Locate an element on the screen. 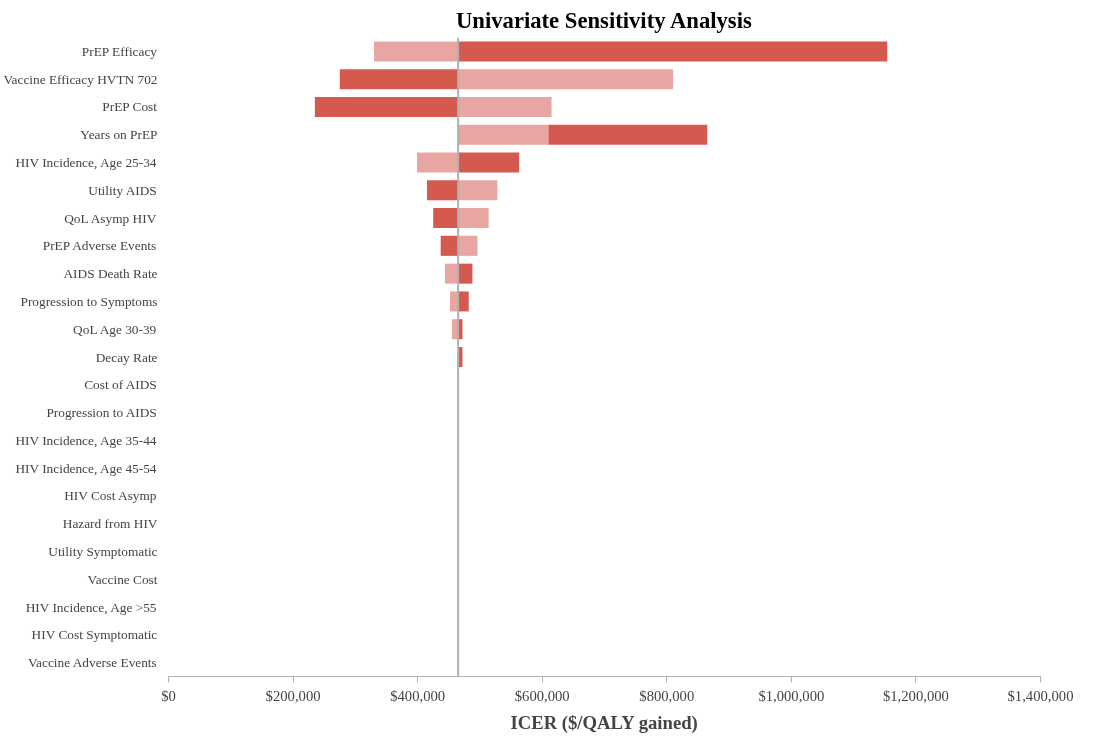 The image size is (1107, 740). x-tick-label: $1,200,000 is located at coordinates (915, 695).